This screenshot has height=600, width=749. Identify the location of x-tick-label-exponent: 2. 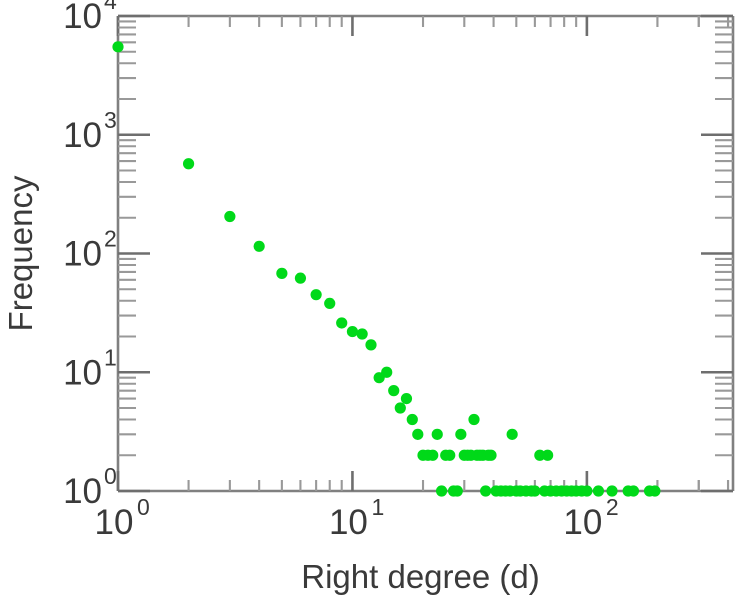
(612, 507).